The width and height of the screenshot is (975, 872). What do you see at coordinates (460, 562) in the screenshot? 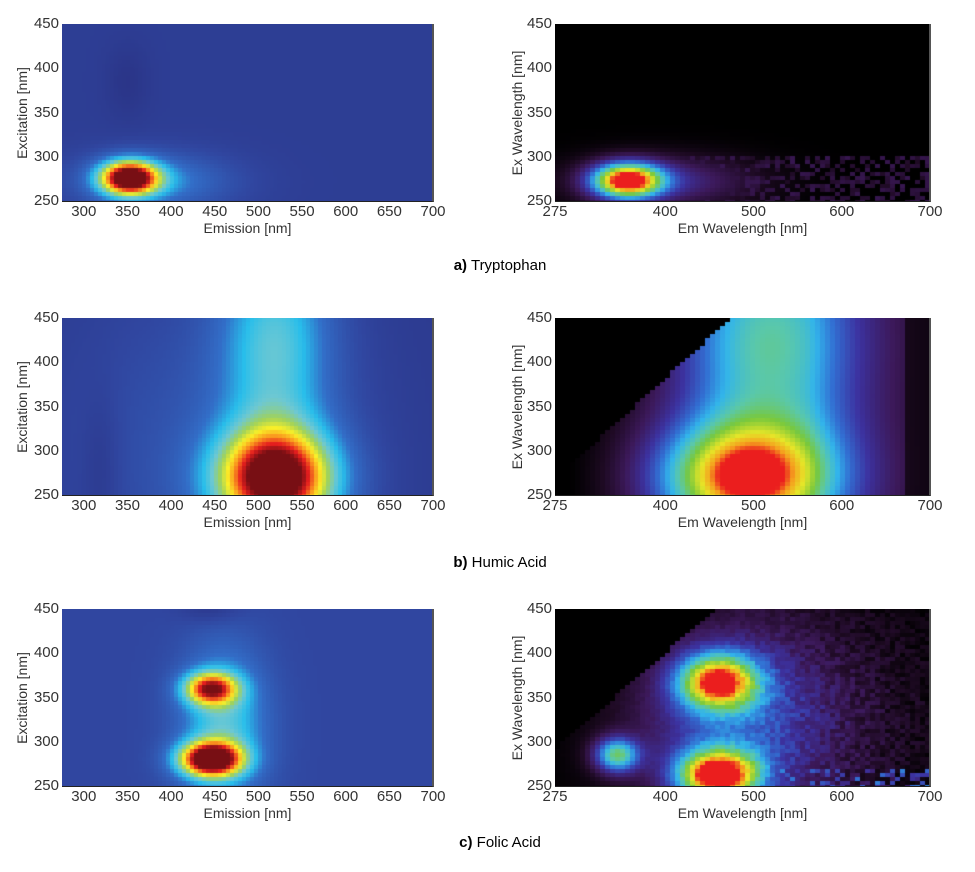
I see `caption-letter: b)` at bounding box center [460, 562].